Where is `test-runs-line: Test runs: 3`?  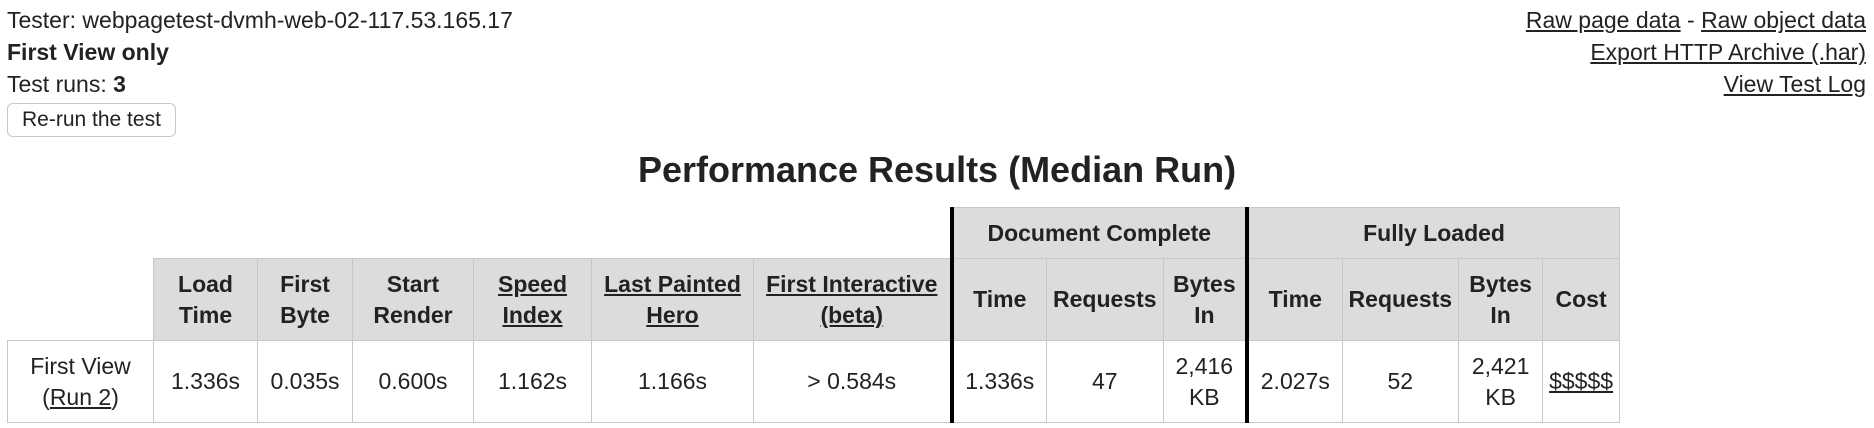 test-runs-line: Test runs: 3 is located at coordinates (260, 84).